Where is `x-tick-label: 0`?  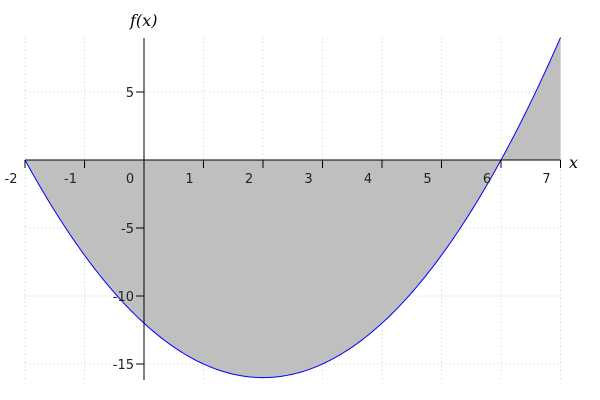 x-tick-label: 0 is located at coordinates (130, 179).